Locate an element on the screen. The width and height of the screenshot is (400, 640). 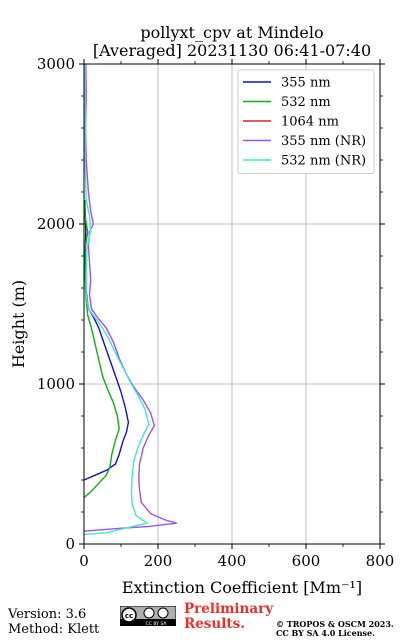
preliminary-line1: Preliminary is located at coordinates (229, 609).